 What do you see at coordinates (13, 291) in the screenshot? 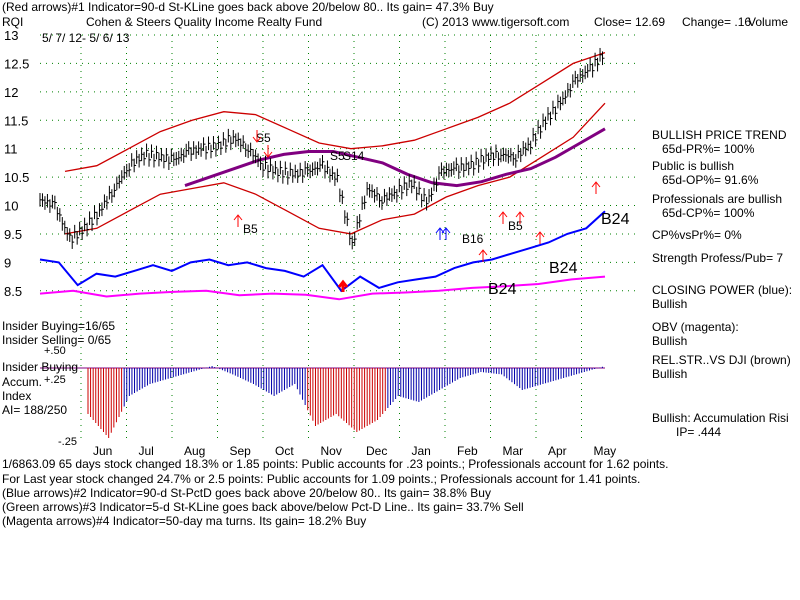
I see `y-tick-label: 8.5` at bounding box center [13, 291].